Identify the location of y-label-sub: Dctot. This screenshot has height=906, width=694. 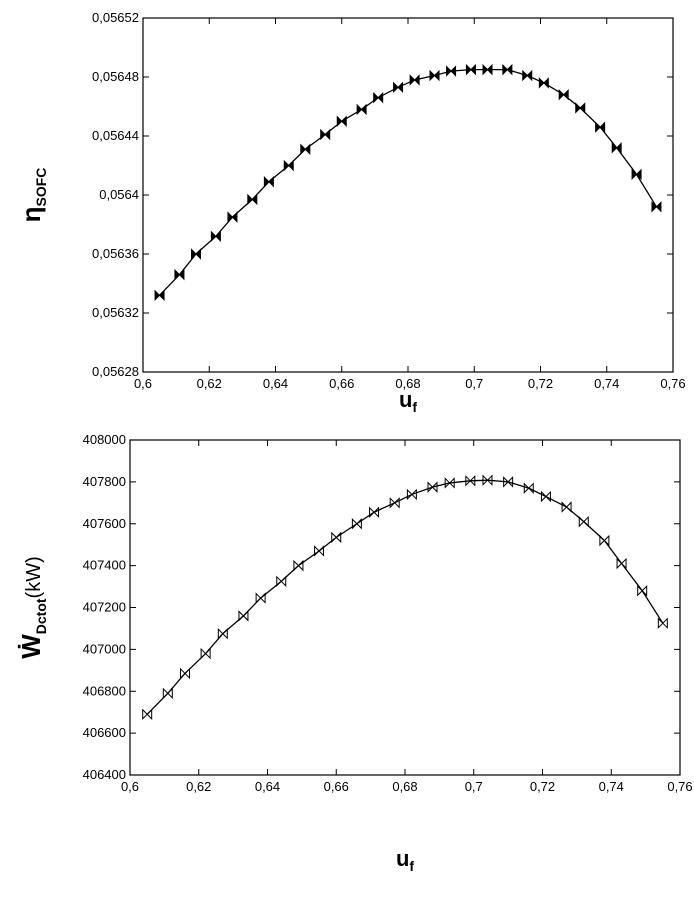
(41, 616).